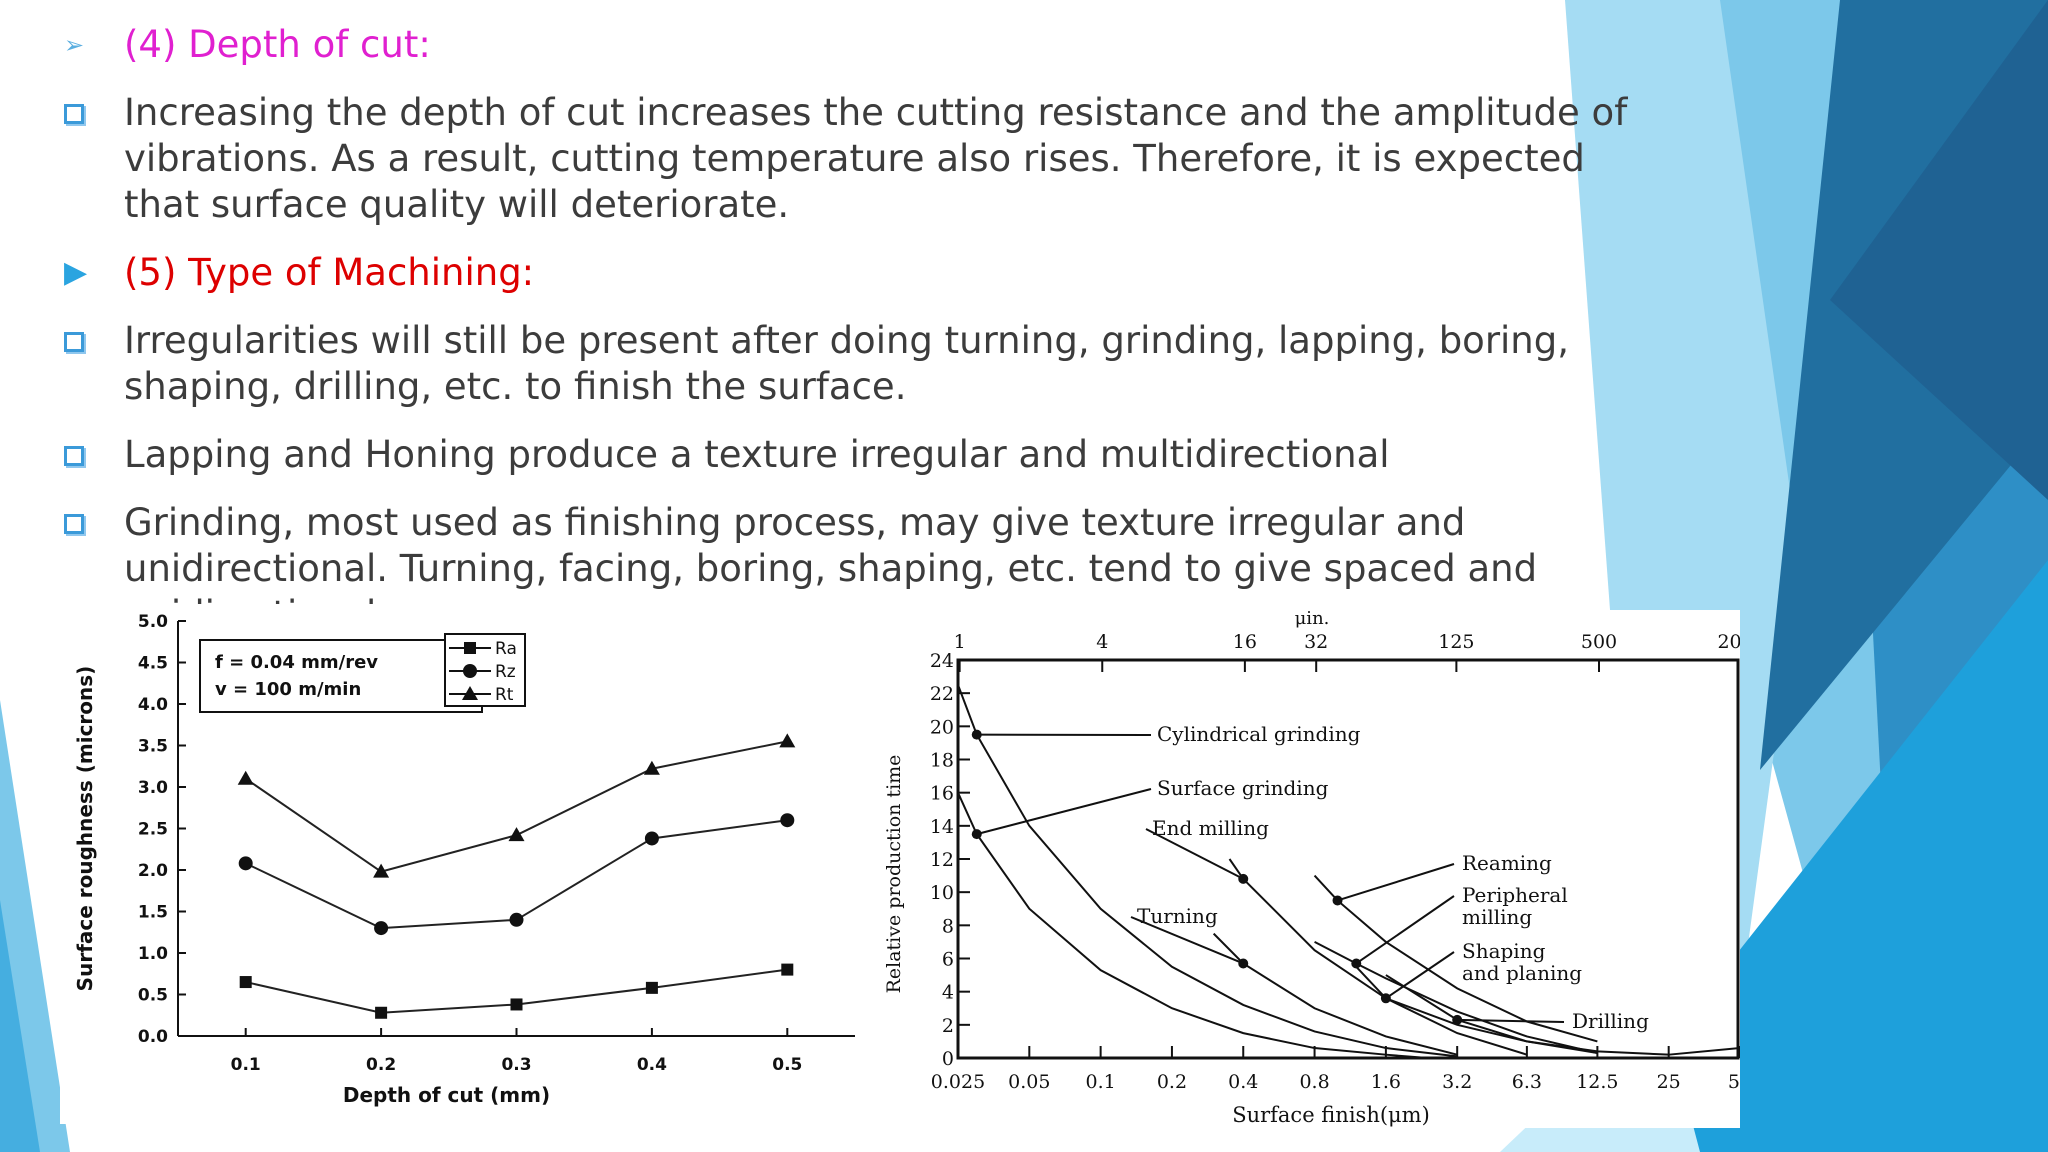  What do you see at coordinates (288, 689) in the screenshot?
I see `annotation-text: v = 100 m/min` at bounding box center [288, 689].